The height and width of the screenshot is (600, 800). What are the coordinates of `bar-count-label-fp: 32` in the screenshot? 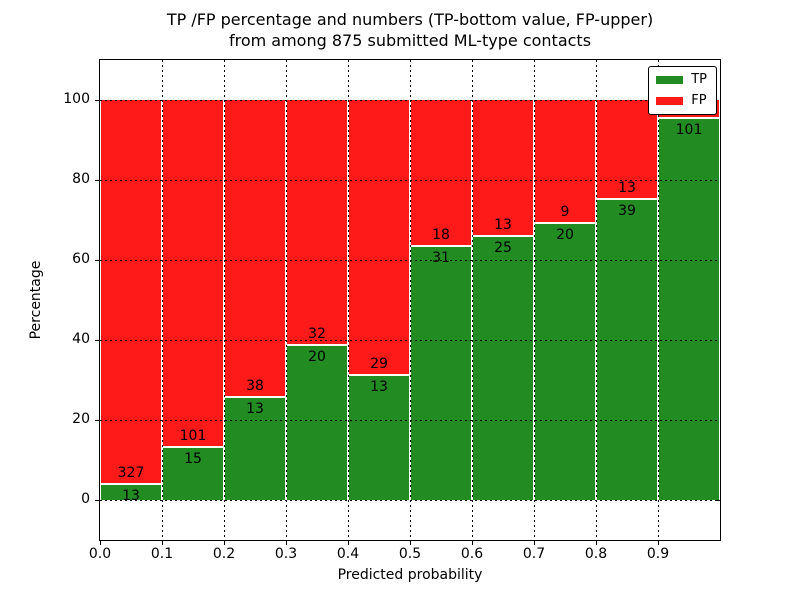 It's located at (317, 334).